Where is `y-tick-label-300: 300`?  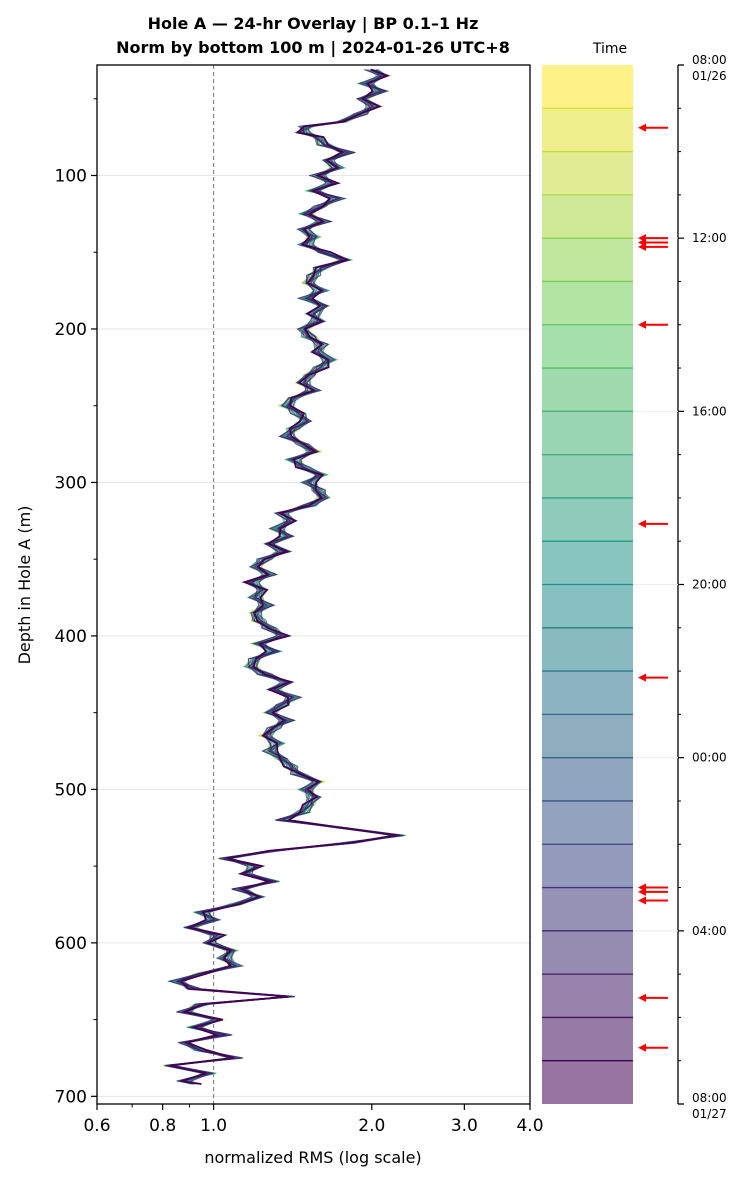
y-tick-label-300: 300 is located at coordinates (71, 483).